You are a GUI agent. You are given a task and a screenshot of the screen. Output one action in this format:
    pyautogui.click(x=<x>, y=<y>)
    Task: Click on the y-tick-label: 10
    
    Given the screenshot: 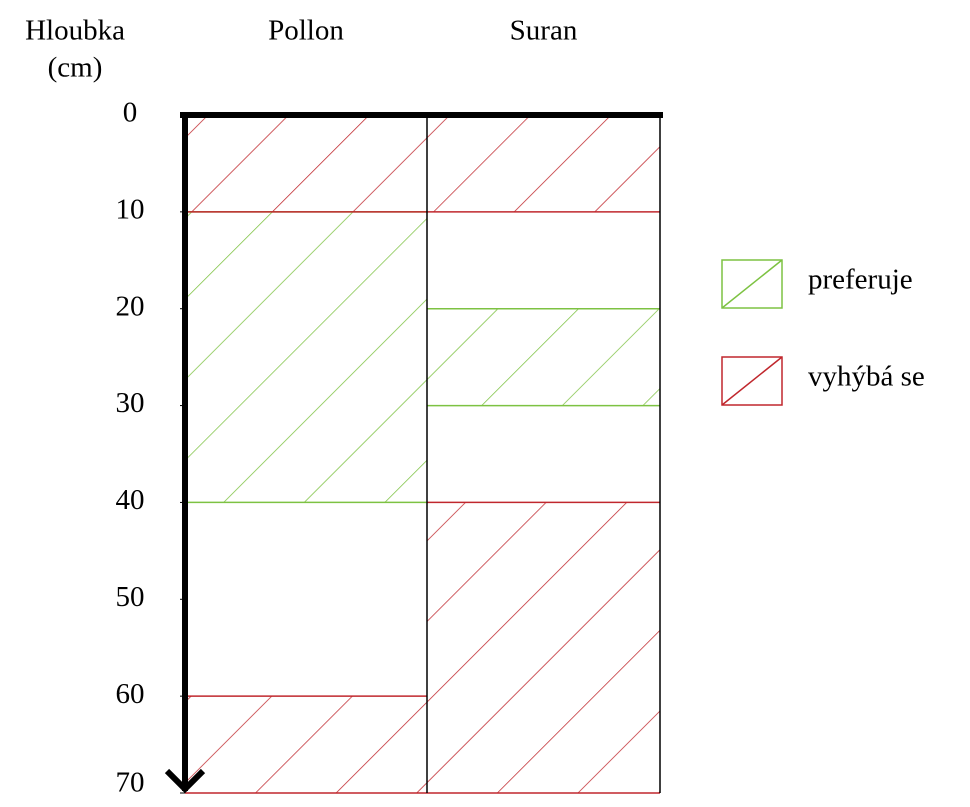 What is the action you would take?
    pyautogui.click(x=130, y=210)
    